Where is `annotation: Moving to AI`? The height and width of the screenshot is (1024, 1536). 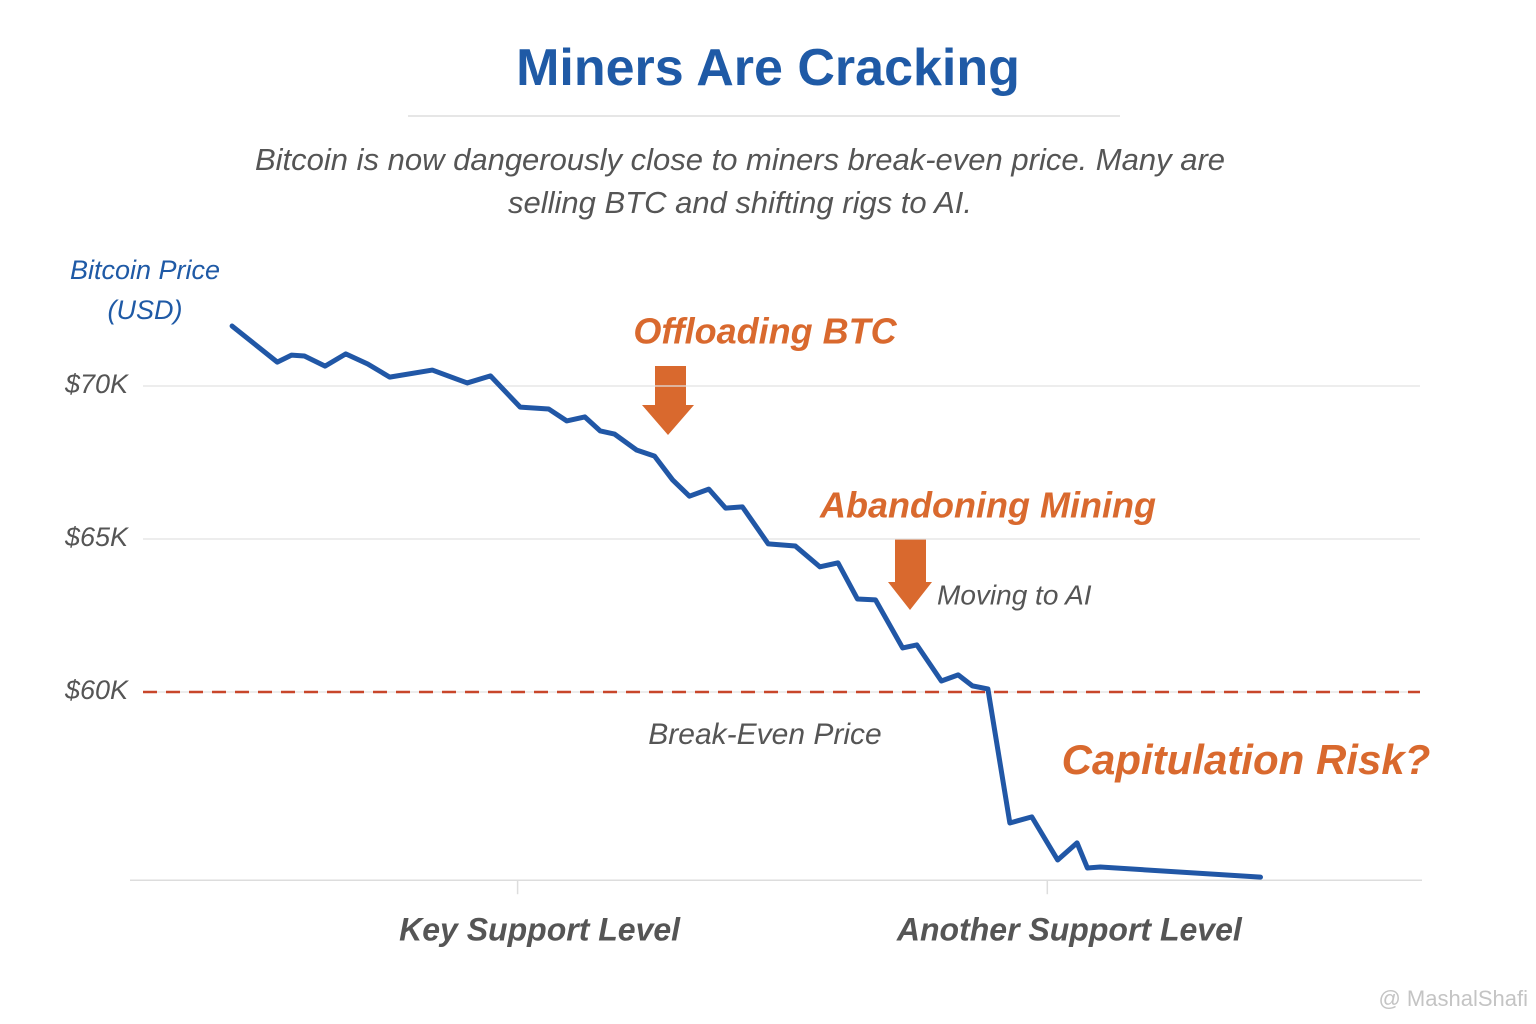
annotation: Moving to AI is located at coordinates (1014, 594).